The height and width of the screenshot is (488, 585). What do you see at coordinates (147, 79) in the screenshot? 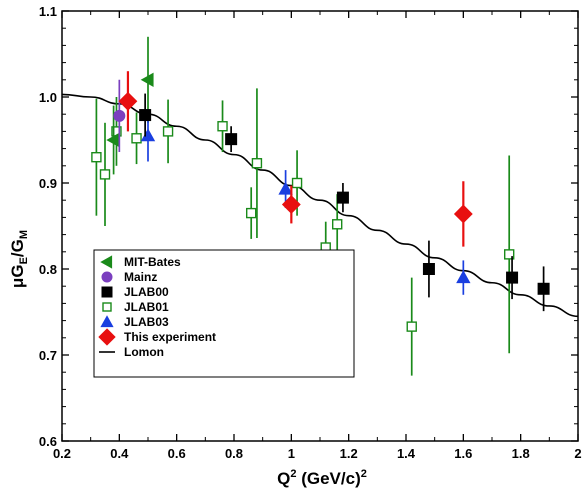
I see `mit-bates-point` at bounding box center [147, 79].